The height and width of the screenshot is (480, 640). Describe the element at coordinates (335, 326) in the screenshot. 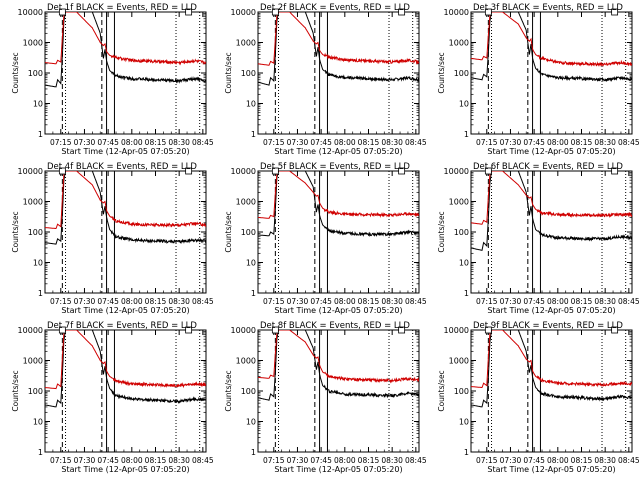

I see `chart-title: Det 8f BLACK = Events, RED = LLD` at that location.